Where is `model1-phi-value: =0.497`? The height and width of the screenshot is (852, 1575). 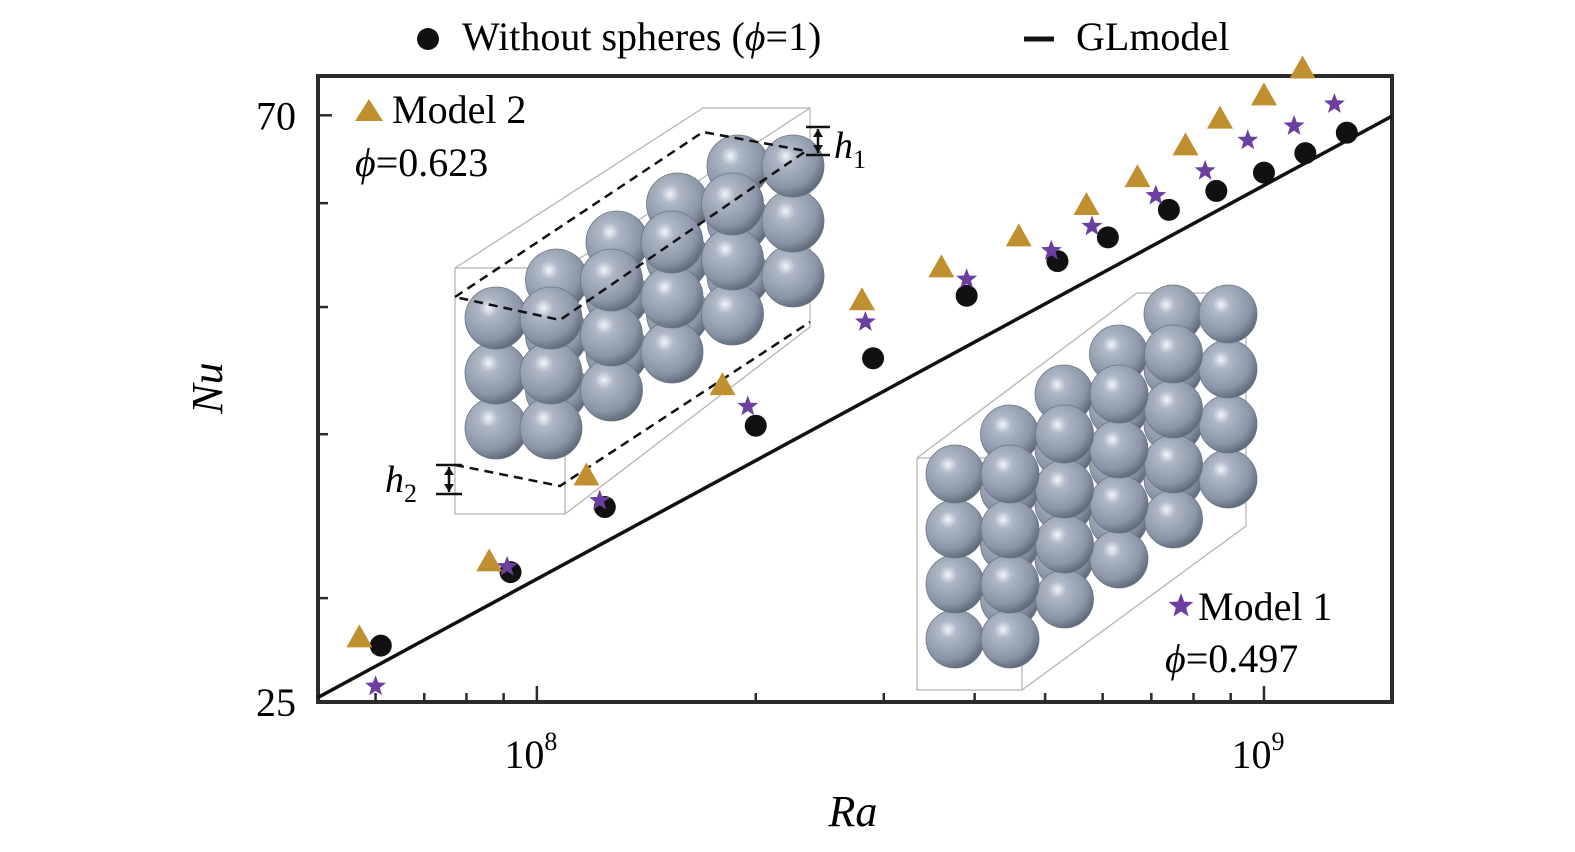
model1-phi-value: =0.497 is located at coordinates (1242, 658).